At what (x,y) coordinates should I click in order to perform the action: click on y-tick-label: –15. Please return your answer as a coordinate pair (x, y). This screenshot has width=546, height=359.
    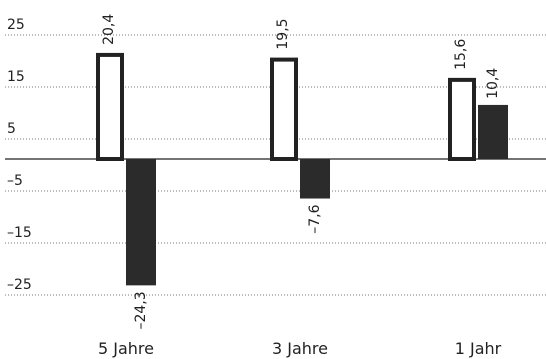
    Looking at the image, I should click on (19, 233).